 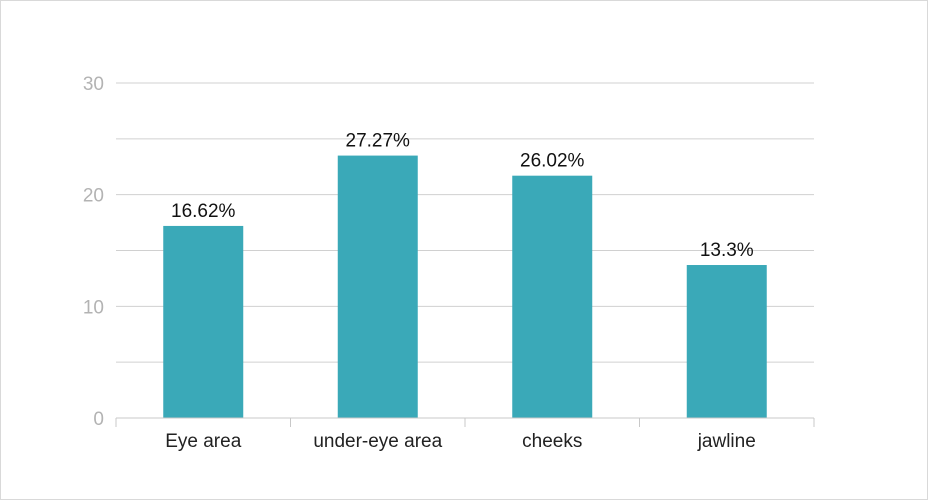 I want to click on y-tick-label: 0, so click(x=98, y=419).